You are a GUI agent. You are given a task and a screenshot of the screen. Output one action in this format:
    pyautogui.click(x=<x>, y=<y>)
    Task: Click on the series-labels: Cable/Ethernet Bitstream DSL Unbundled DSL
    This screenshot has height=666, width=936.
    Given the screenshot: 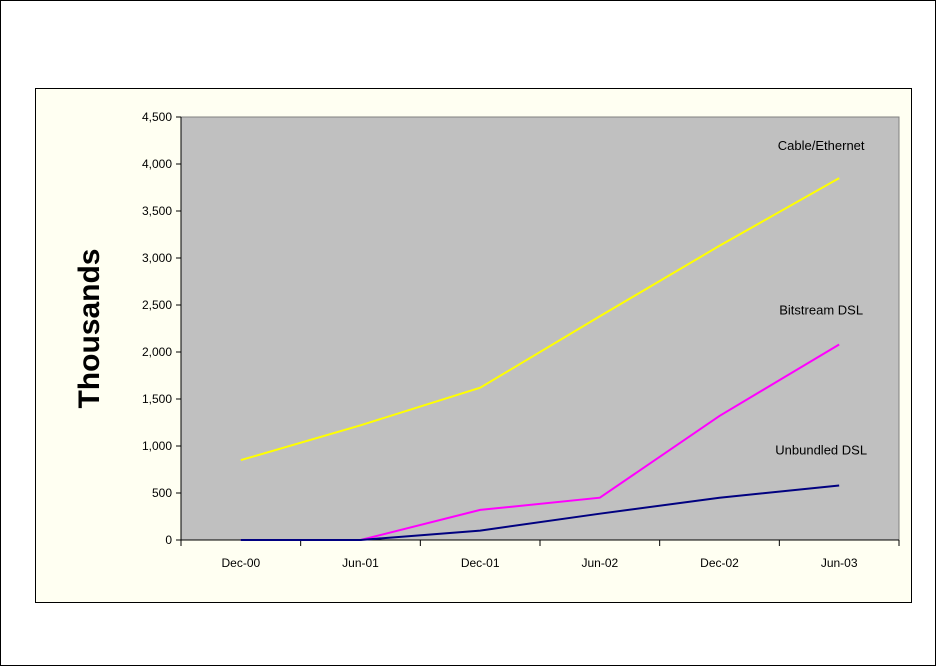 What is the action you would take?
    pyautogui.click(x=821, y=297)
    